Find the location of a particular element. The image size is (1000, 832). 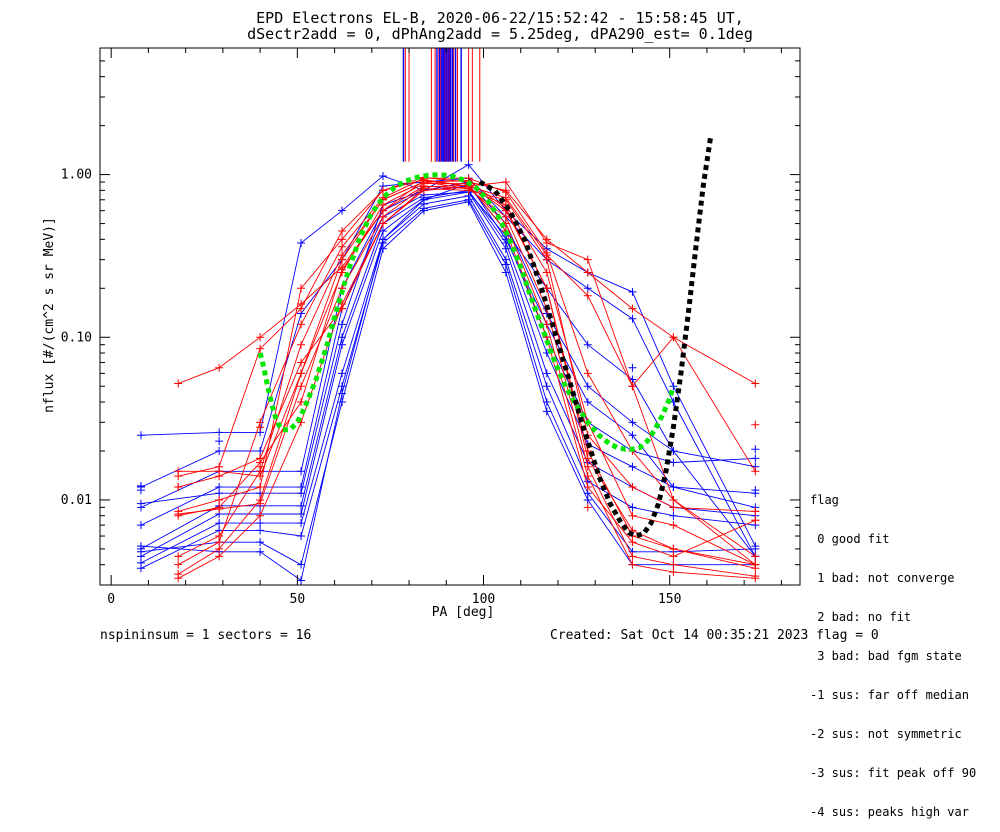

footer-left: nspininsum = 1 sectors = 16 is located at coordinates (206, 635).